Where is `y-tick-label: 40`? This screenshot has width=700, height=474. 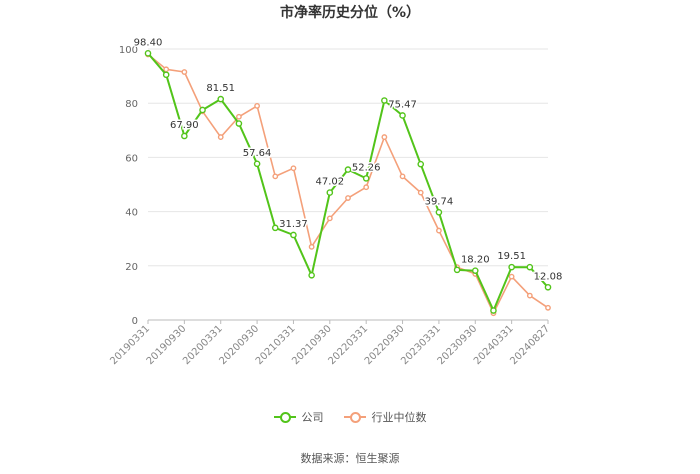
y-tick-label: 40 is located at coordinates (131, 213).